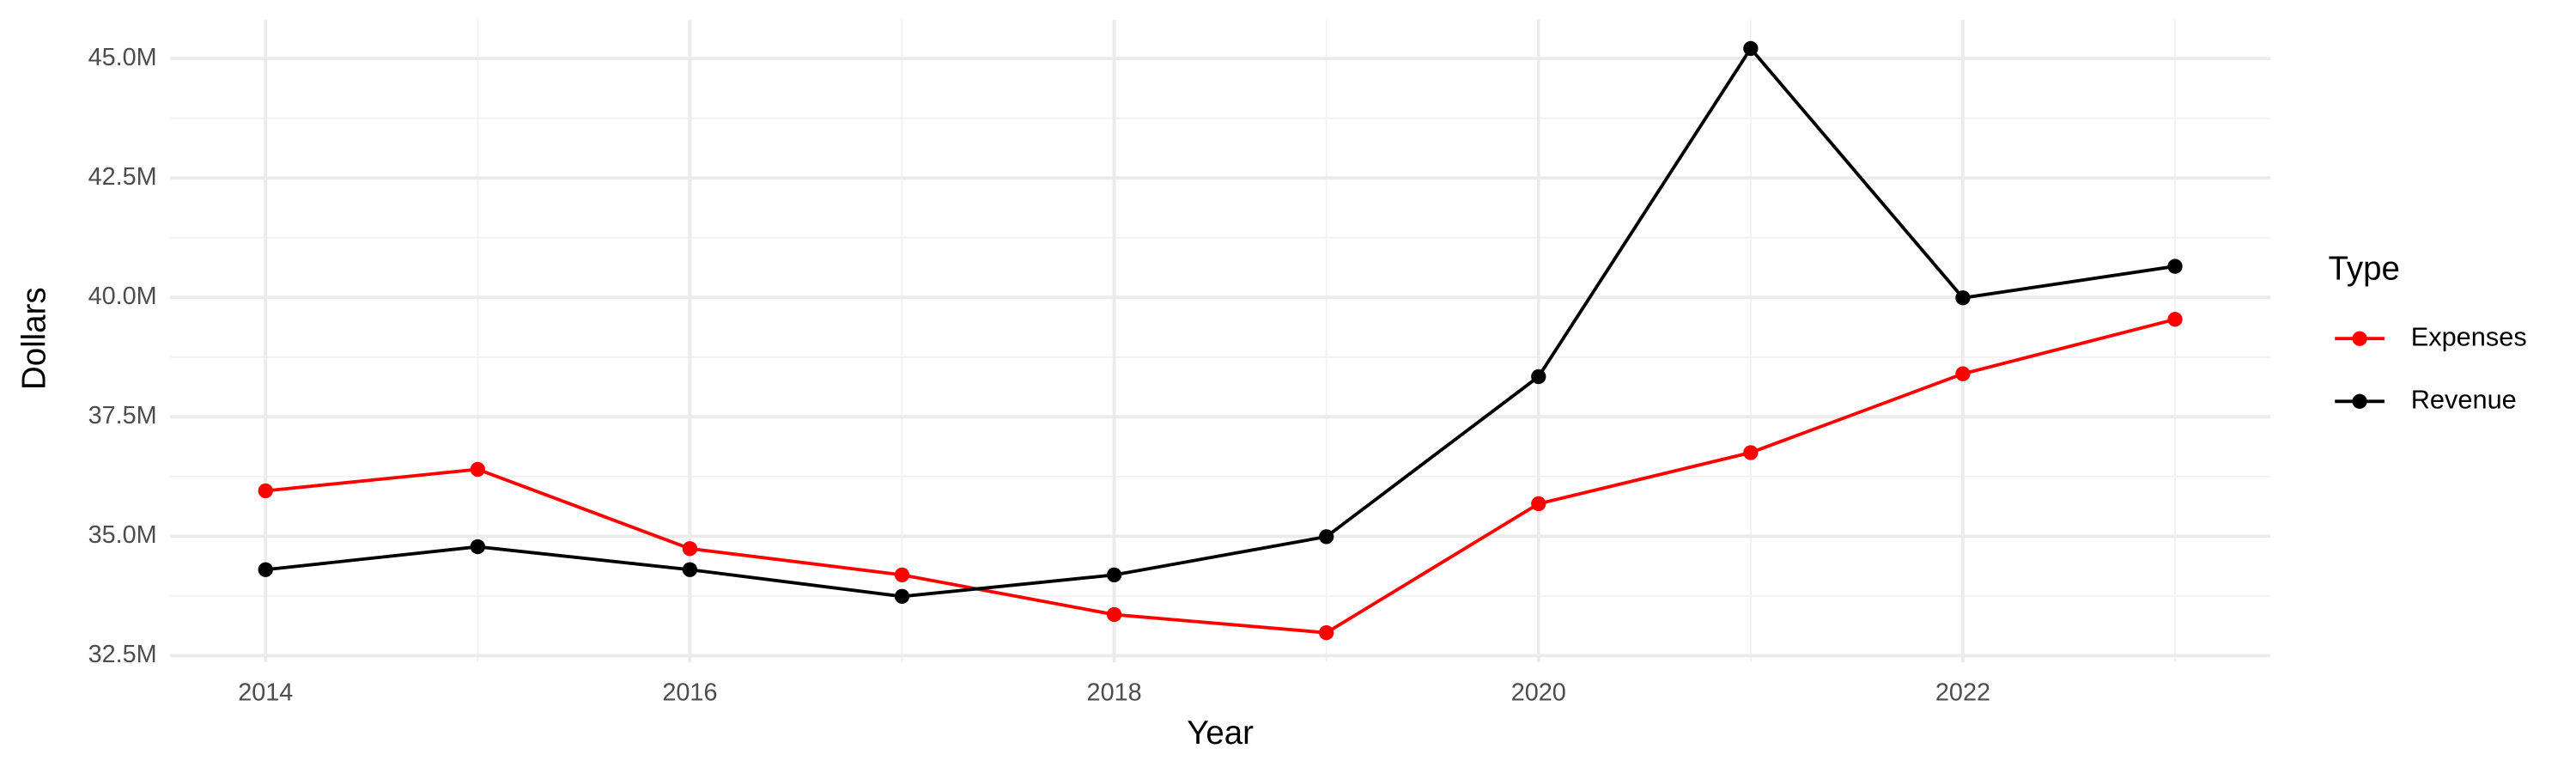 This screenshot has width=2576, height=773. I want to click on y-tick-label: 32.5M, so click(123, 654).